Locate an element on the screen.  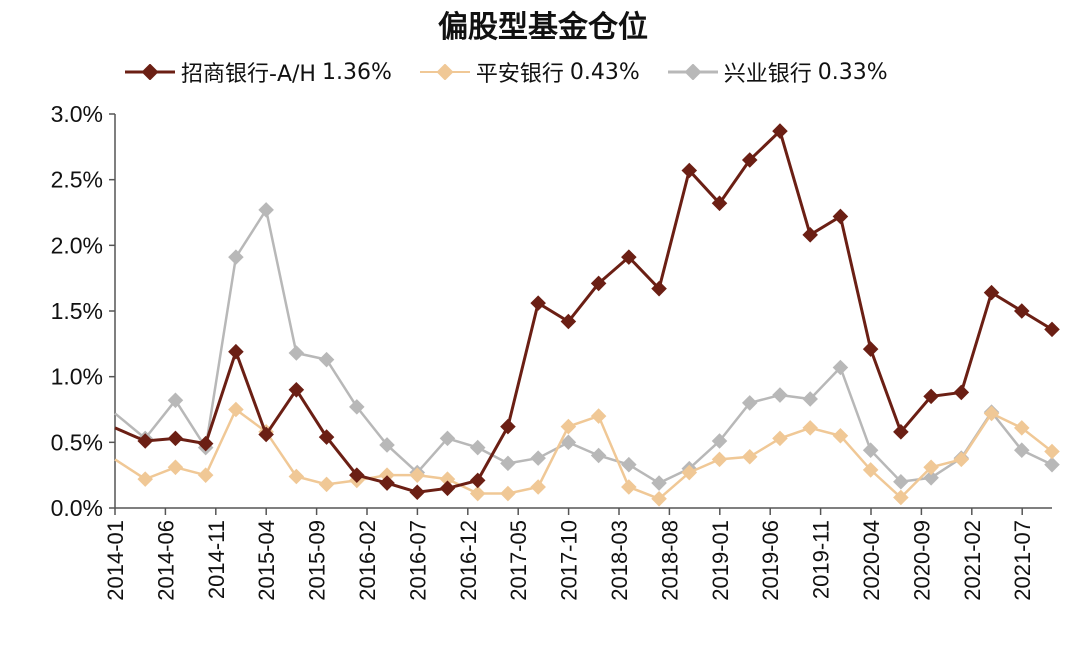
x-tick-label: 2016-07 is located at coordinates (417, 560).